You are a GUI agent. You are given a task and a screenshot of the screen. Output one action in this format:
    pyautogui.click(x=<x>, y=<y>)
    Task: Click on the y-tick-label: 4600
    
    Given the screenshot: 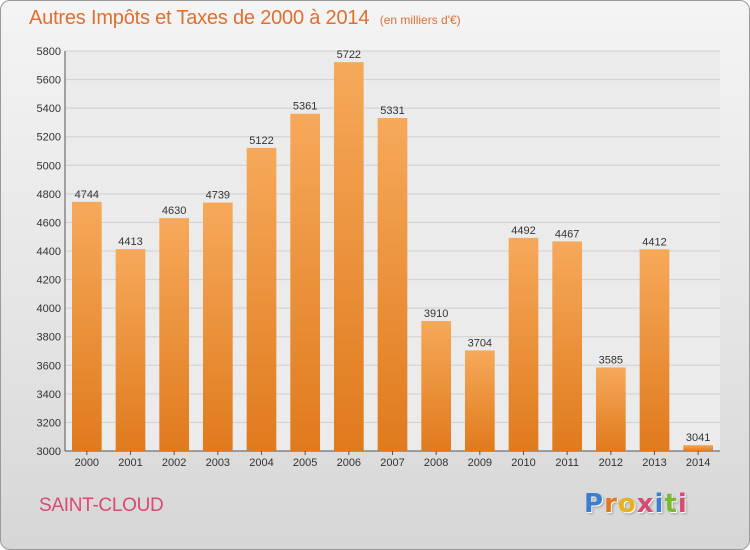 What is the action you would take?
    pyautogui.click(x=49, y=223)
    